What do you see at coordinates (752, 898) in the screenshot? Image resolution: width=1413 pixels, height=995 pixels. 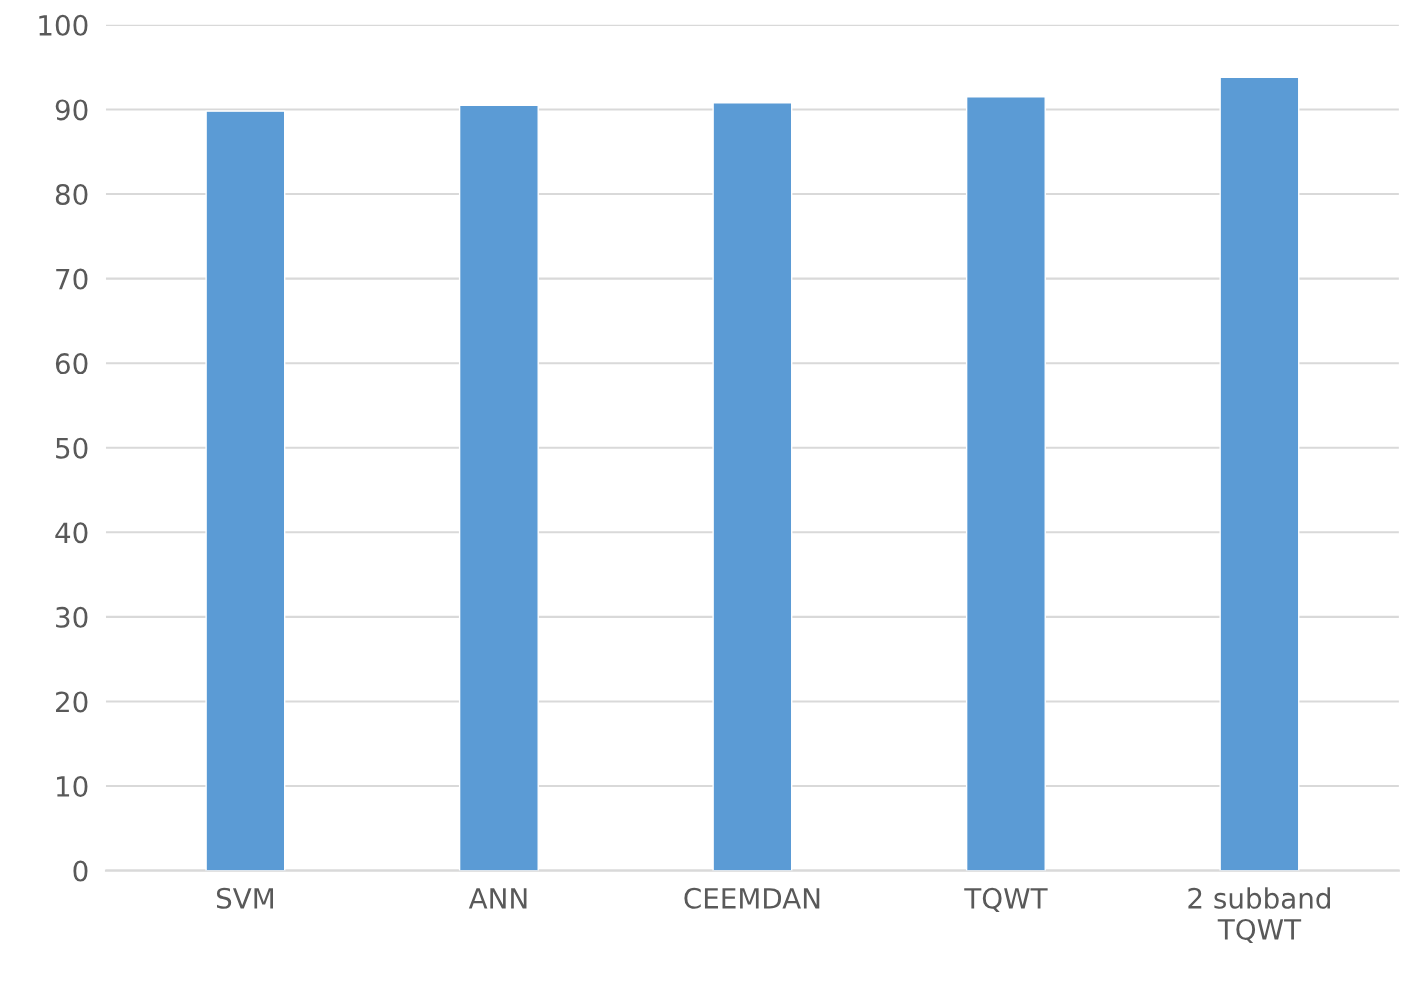 I see `x-tick-label: CEEMDAN` at bounding box center [752, 898].